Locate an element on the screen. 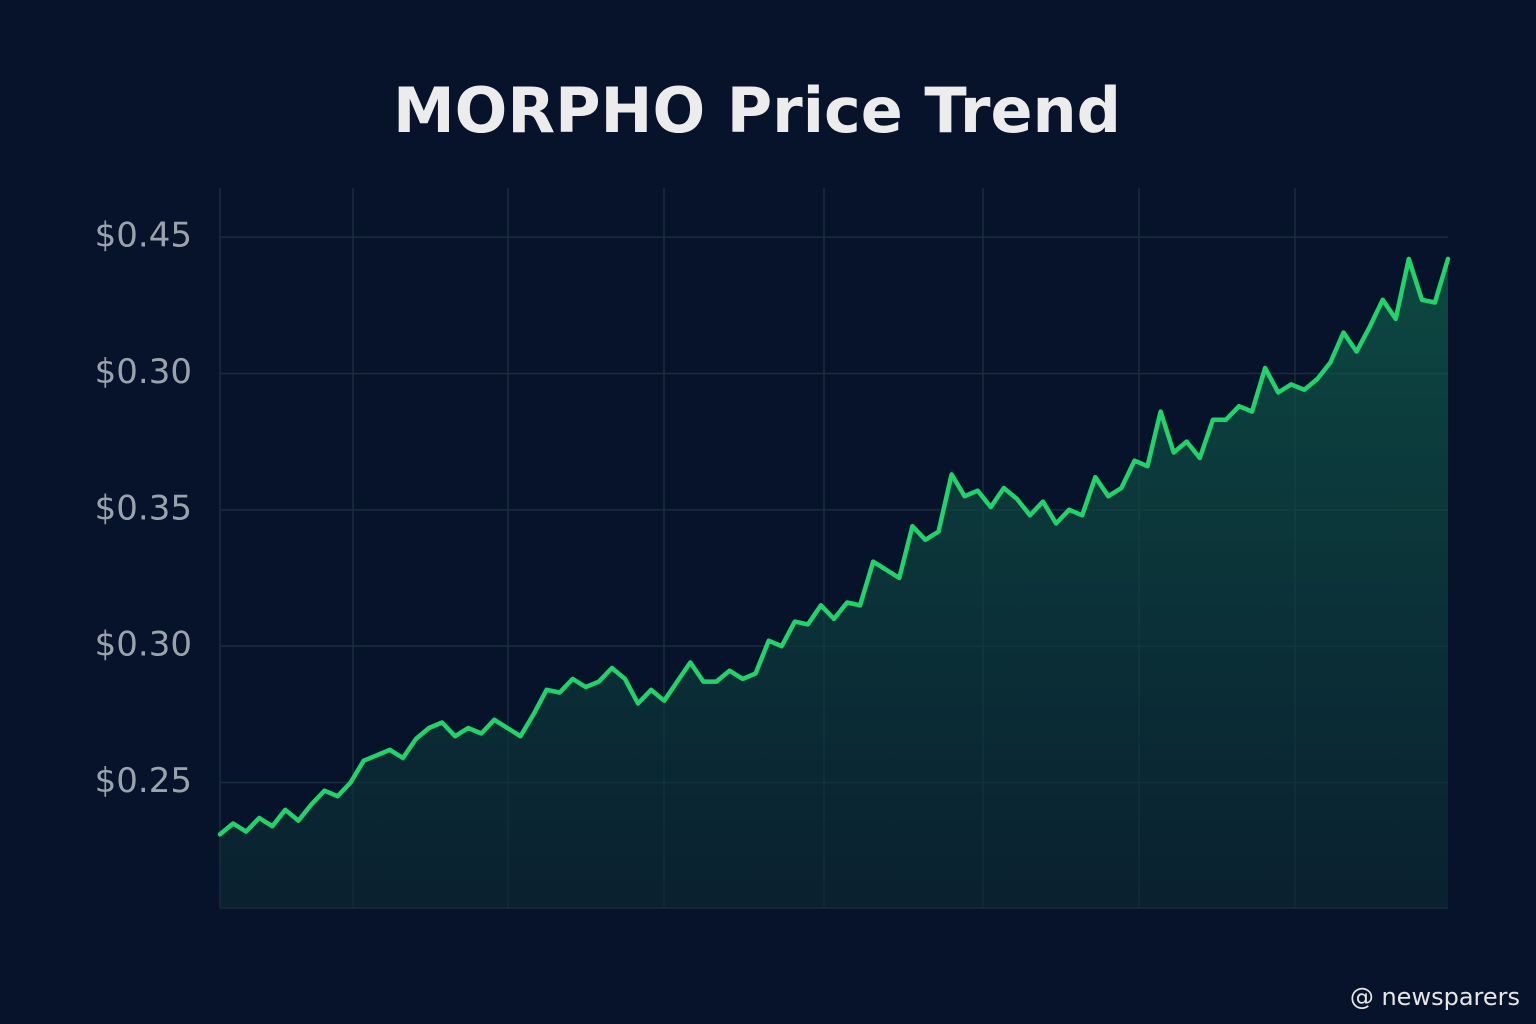 The image size is (1536, 1024). y-tick-label: $0.25 is located at coordinates (143, 781).